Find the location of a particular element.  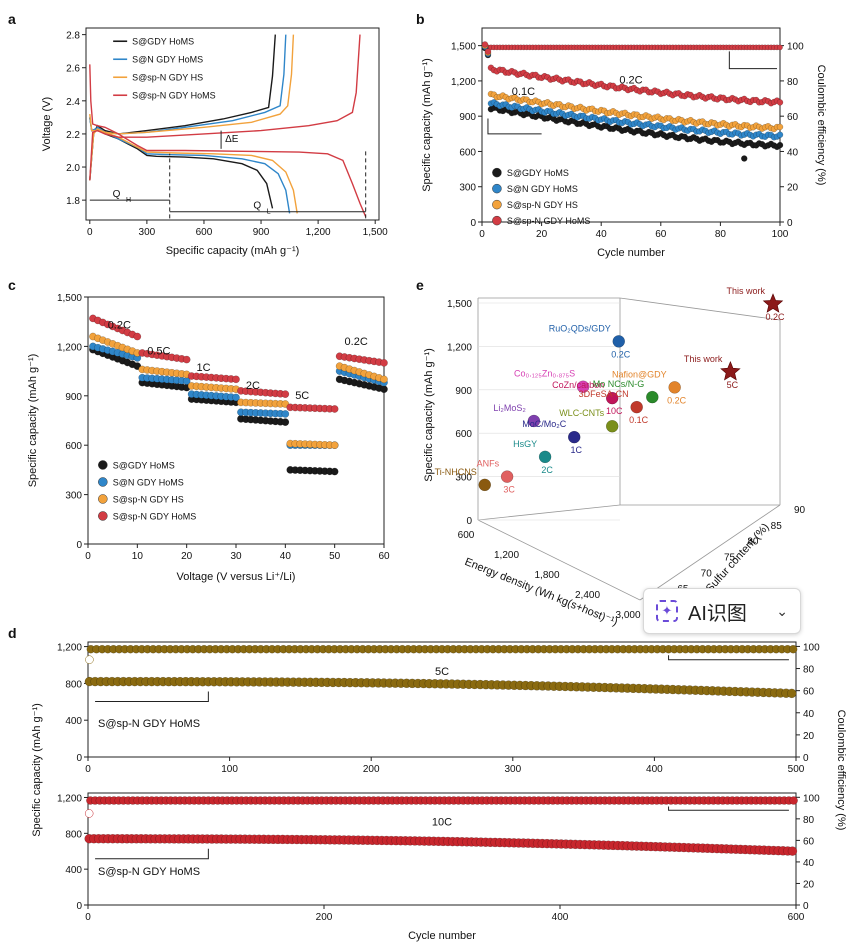

ai-recognize-button: ✦ AI识图 ⌄ is located at coordinates (722, 611).